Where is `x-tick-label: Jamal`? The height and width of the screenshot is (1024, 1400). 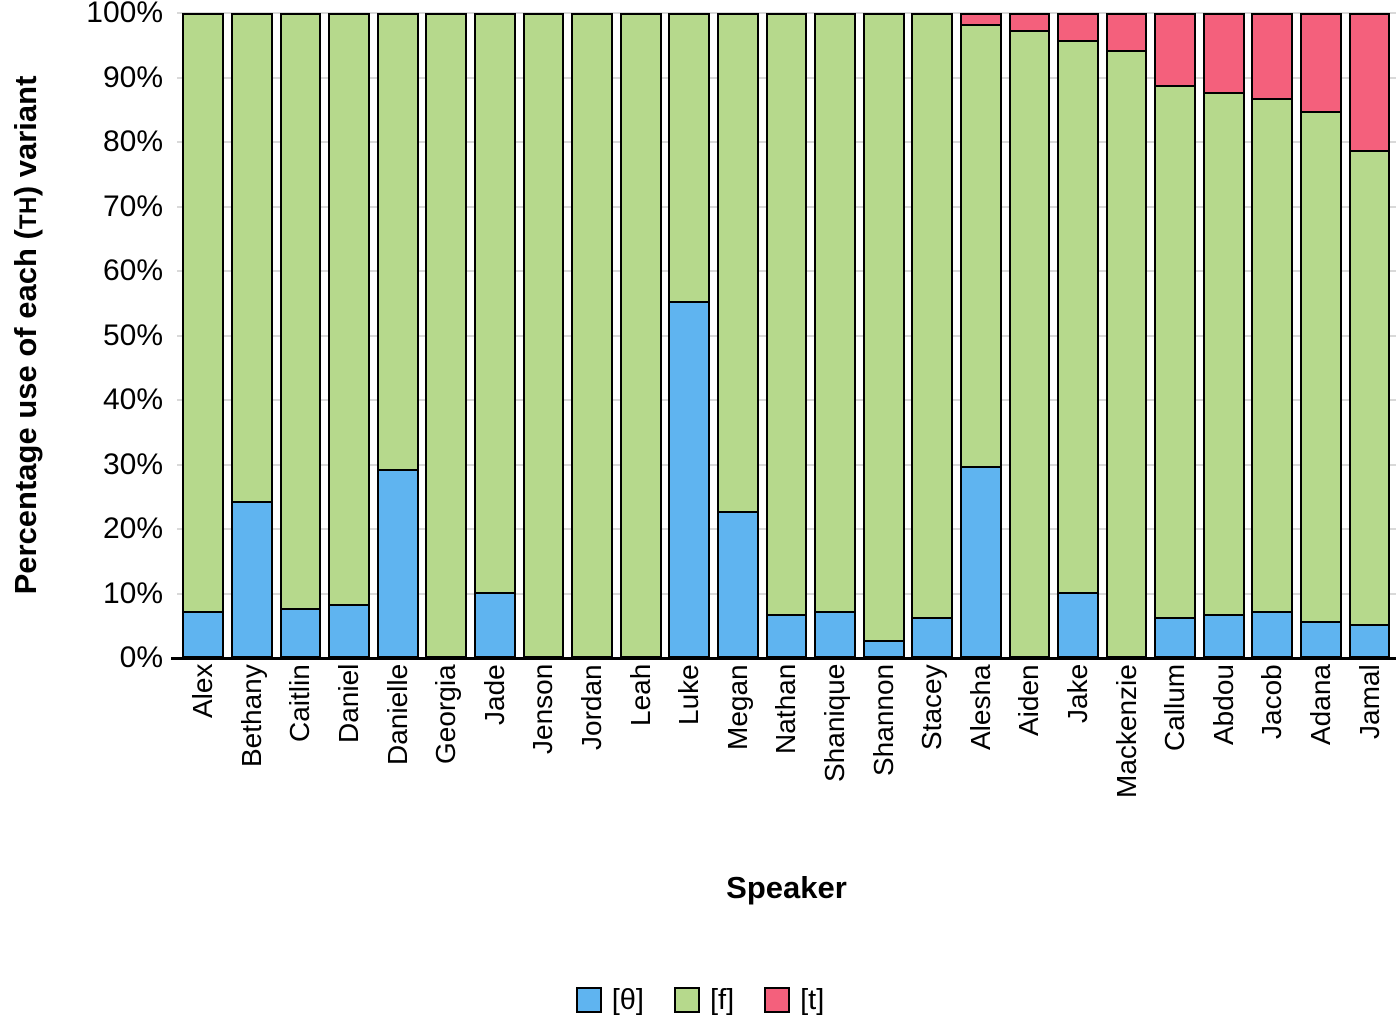 x-tick-label: Jamal is located at coordinates (1369, 701).